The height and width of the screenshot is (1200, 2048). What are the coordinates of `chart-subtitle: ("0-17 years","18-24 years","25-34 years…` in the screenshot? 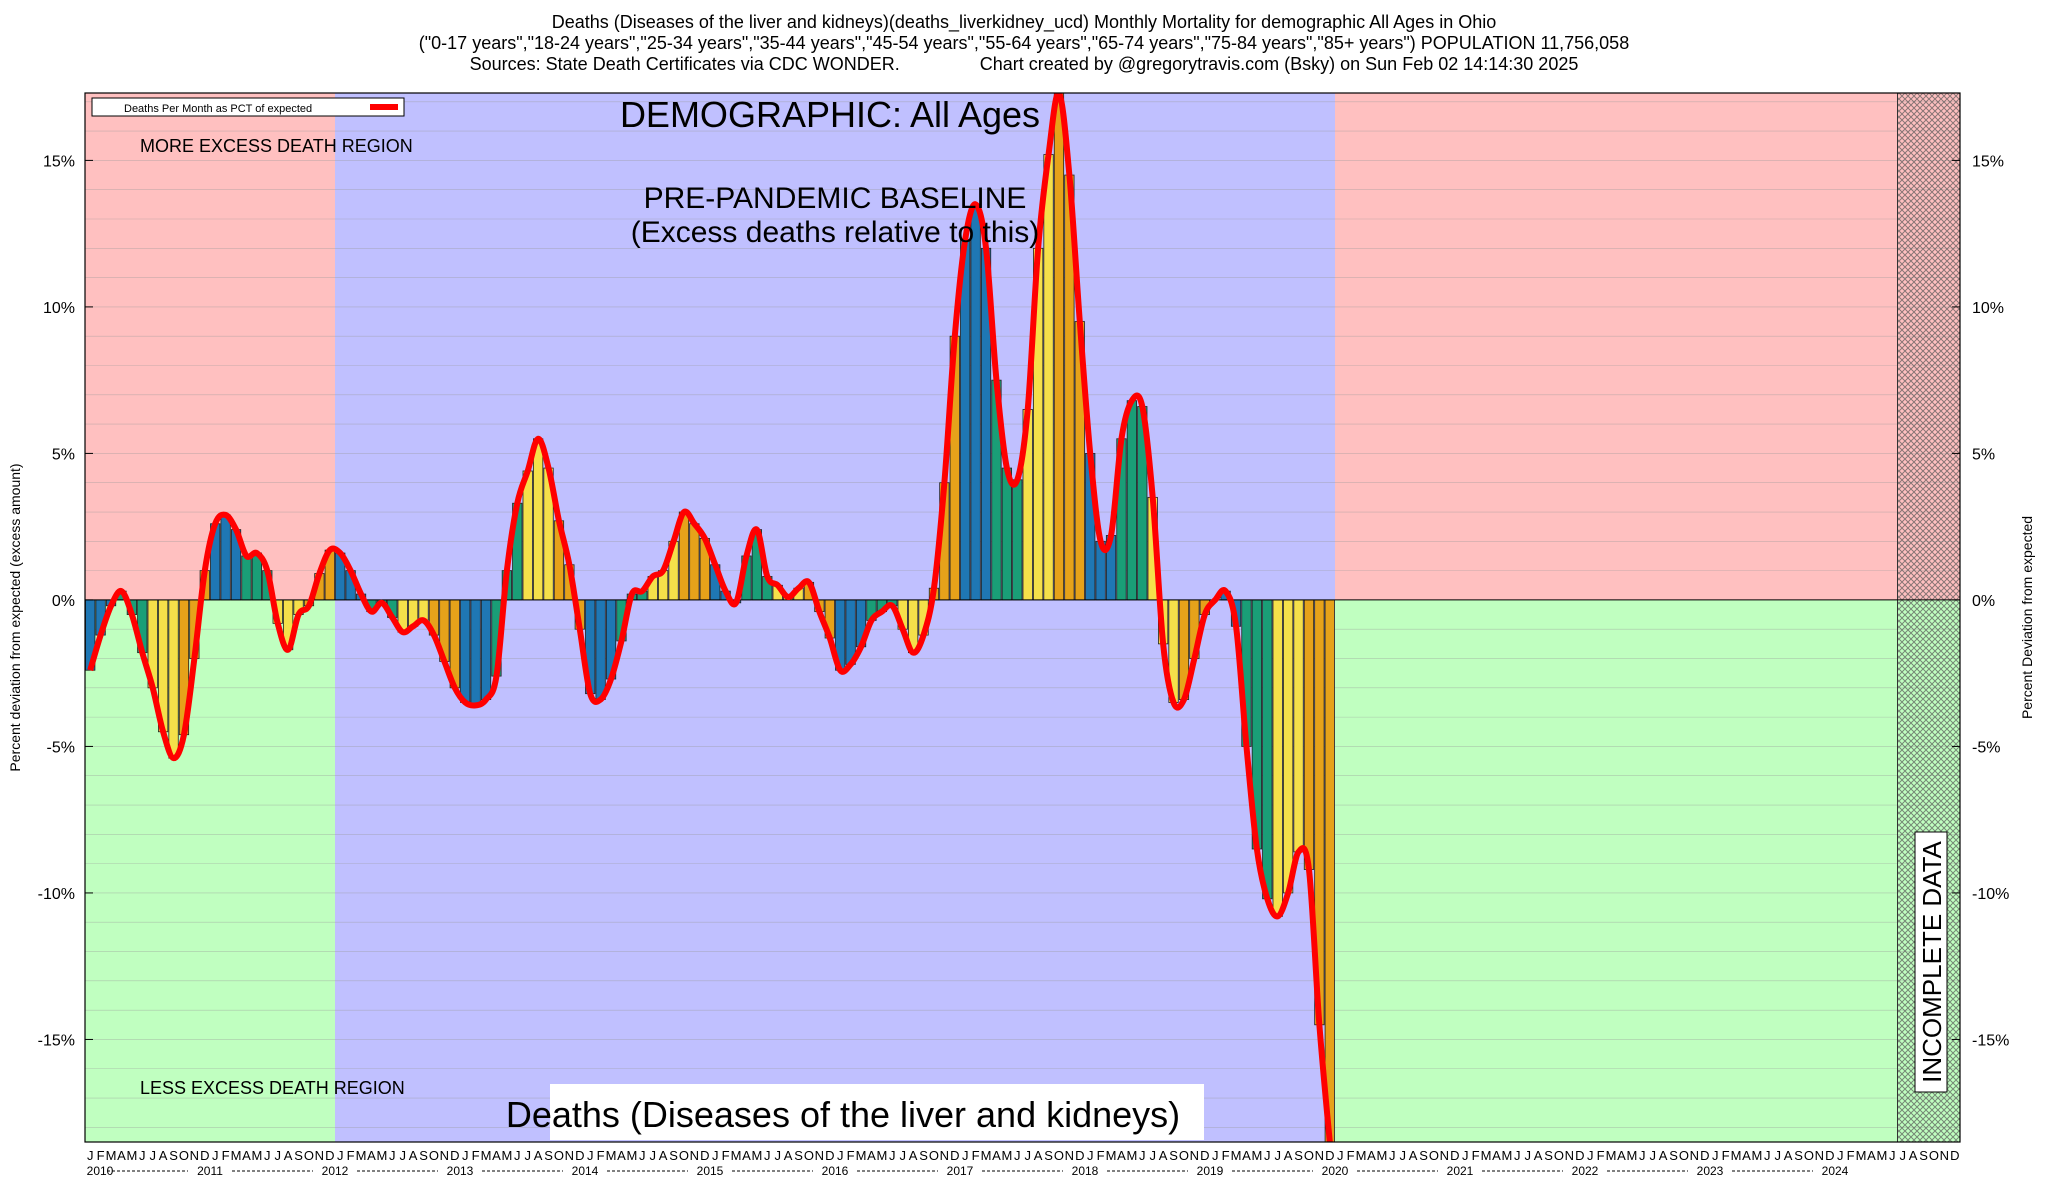 It's located at (1024, 43).